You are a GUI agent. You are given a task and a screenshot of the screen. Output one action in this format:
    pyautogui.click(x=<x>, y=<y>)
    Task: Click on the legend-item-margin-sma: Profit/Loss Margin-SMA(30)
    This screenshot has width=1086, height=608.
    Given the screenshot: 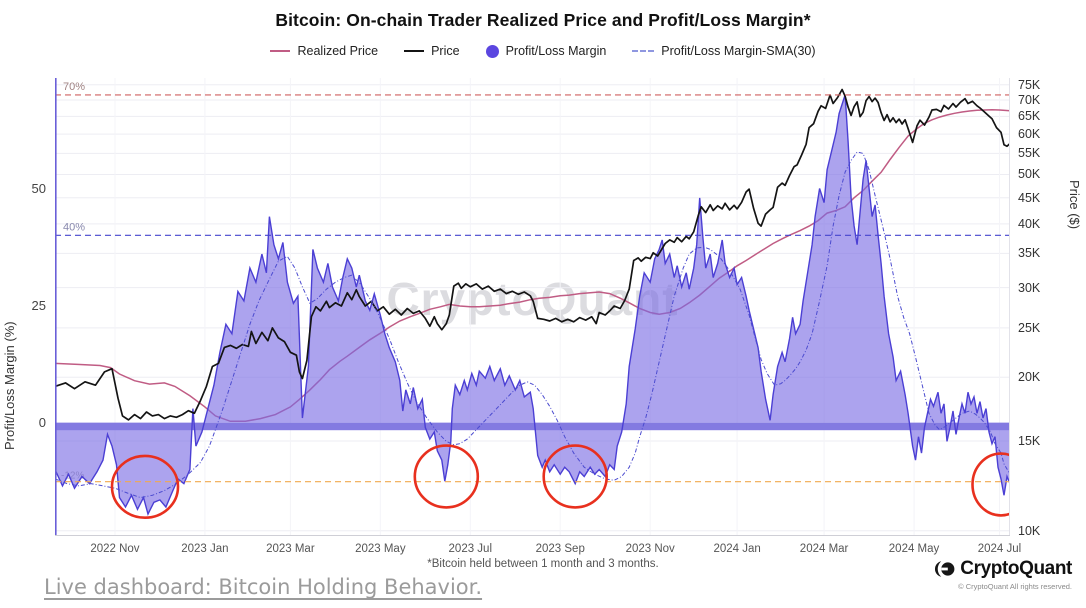 What is the action you would take?
    pyautogui.click(x=724, y=51)
    